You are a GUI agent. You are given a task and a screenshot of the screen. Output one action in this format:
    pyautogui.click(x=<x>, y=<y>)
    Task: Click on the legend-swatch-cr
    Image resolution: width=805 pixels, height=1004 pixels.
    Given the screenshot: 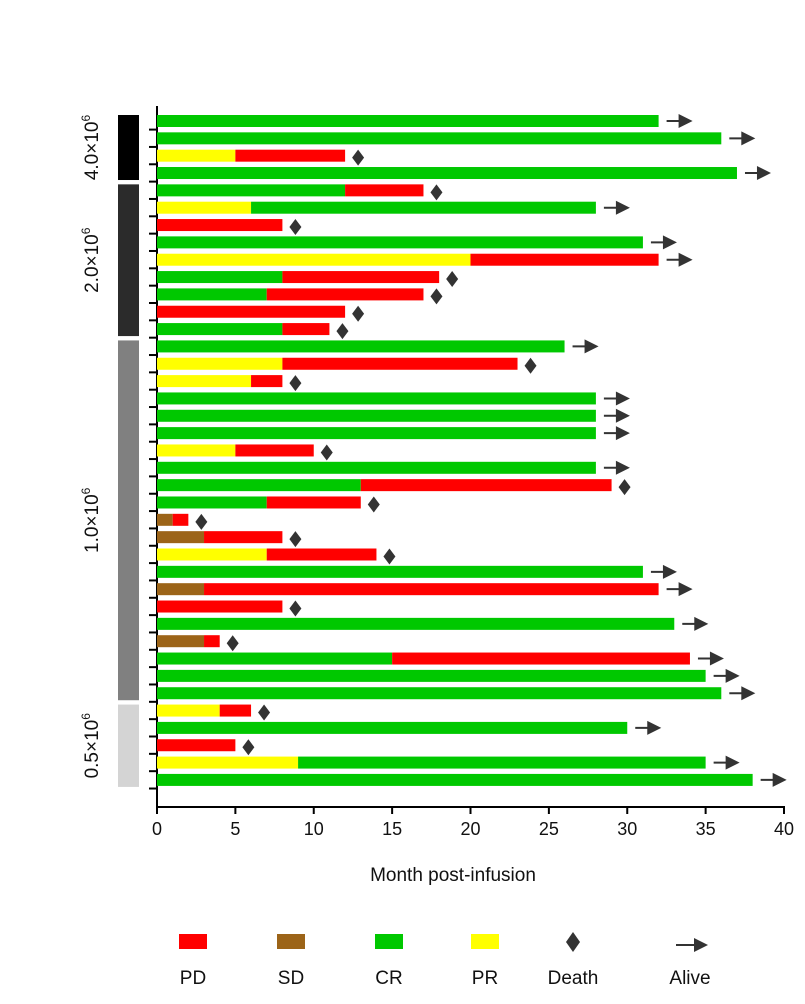 What is the action you would take?
    pyautogui.click(x=389, y=941)
    